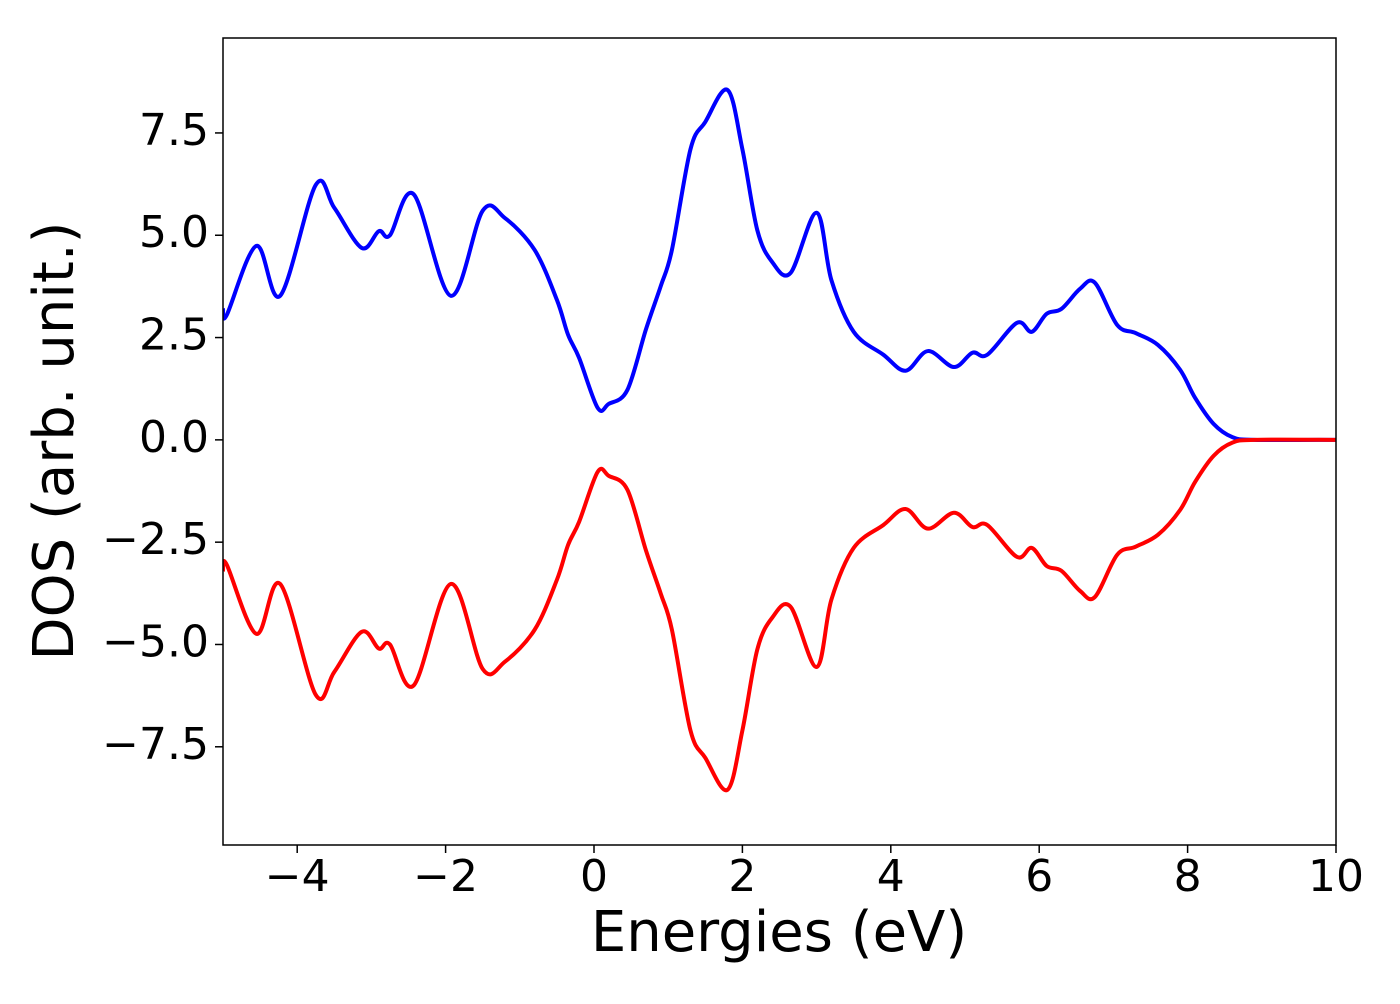 Image resolution: width=1400 pixels, height=1004 pixels. What do you see at coordinates (297, 876) in the screenshot?
I see `x-tick-label: −4` at bounding box center [297, 876].